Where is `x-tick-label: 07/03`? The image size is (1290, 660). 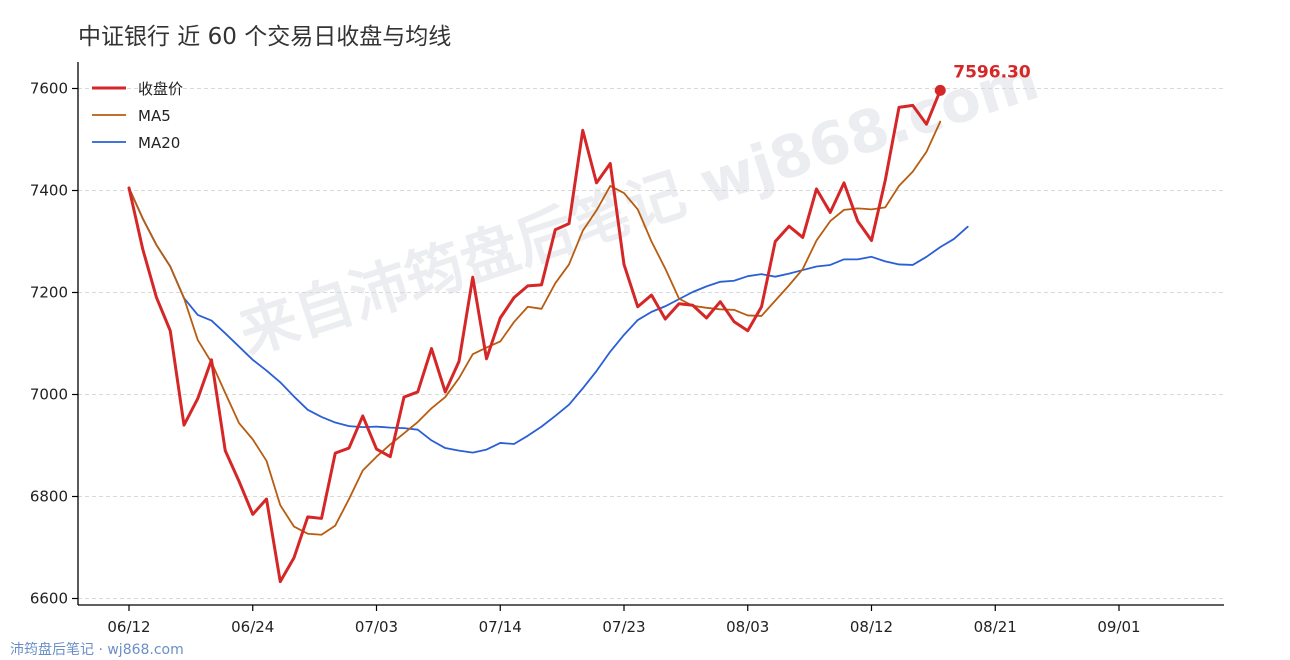
x-tick-label: 07/03 is located at coordinates (376, 627).